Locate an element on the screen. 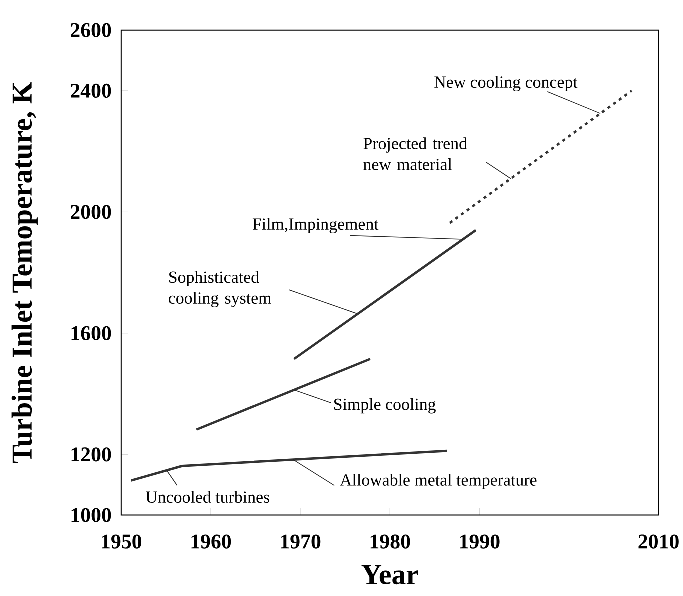  x-tick-label: 1980 is located at coordinates (390, 541).